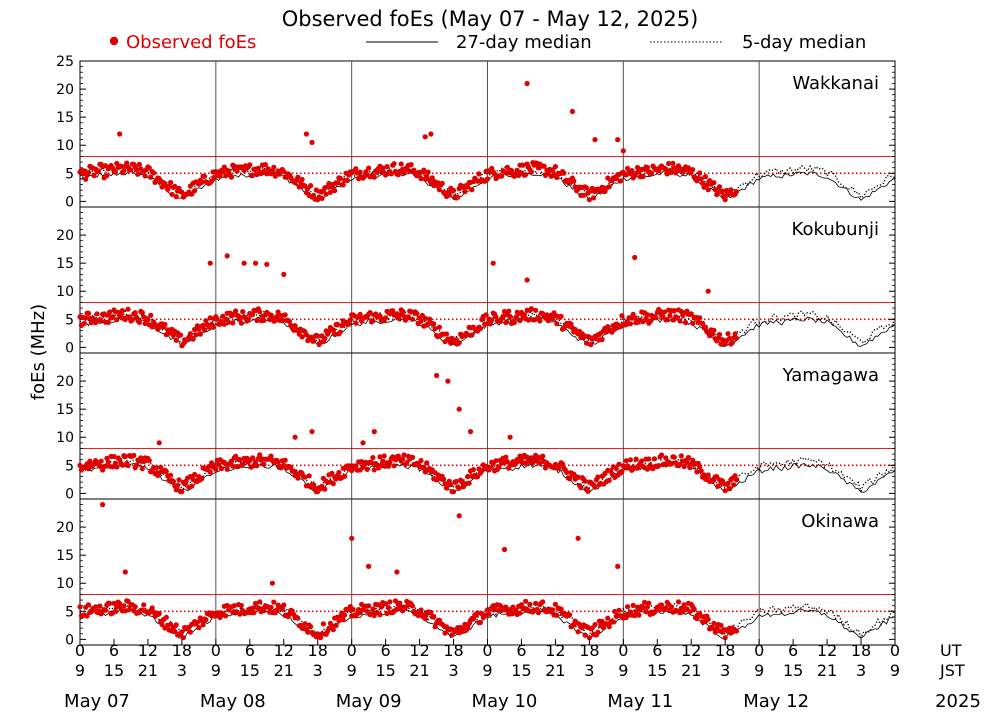 This screenshot has width=1000, height=714. I want to click on year-label: 2025, so click(958, 701).